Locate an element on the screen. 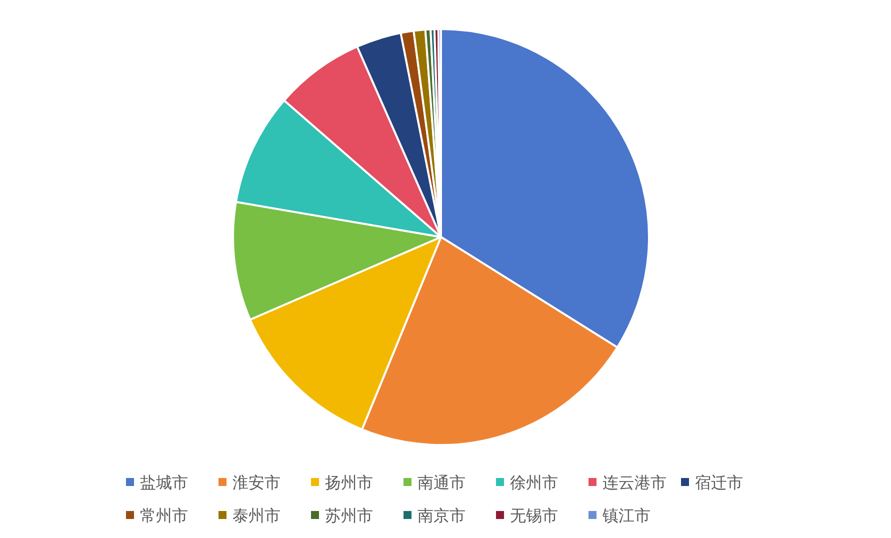 Image resolution: width=891 pixels, height=538 pixels. legend-label: 宿迁市 is located at coordinates (719, 483).